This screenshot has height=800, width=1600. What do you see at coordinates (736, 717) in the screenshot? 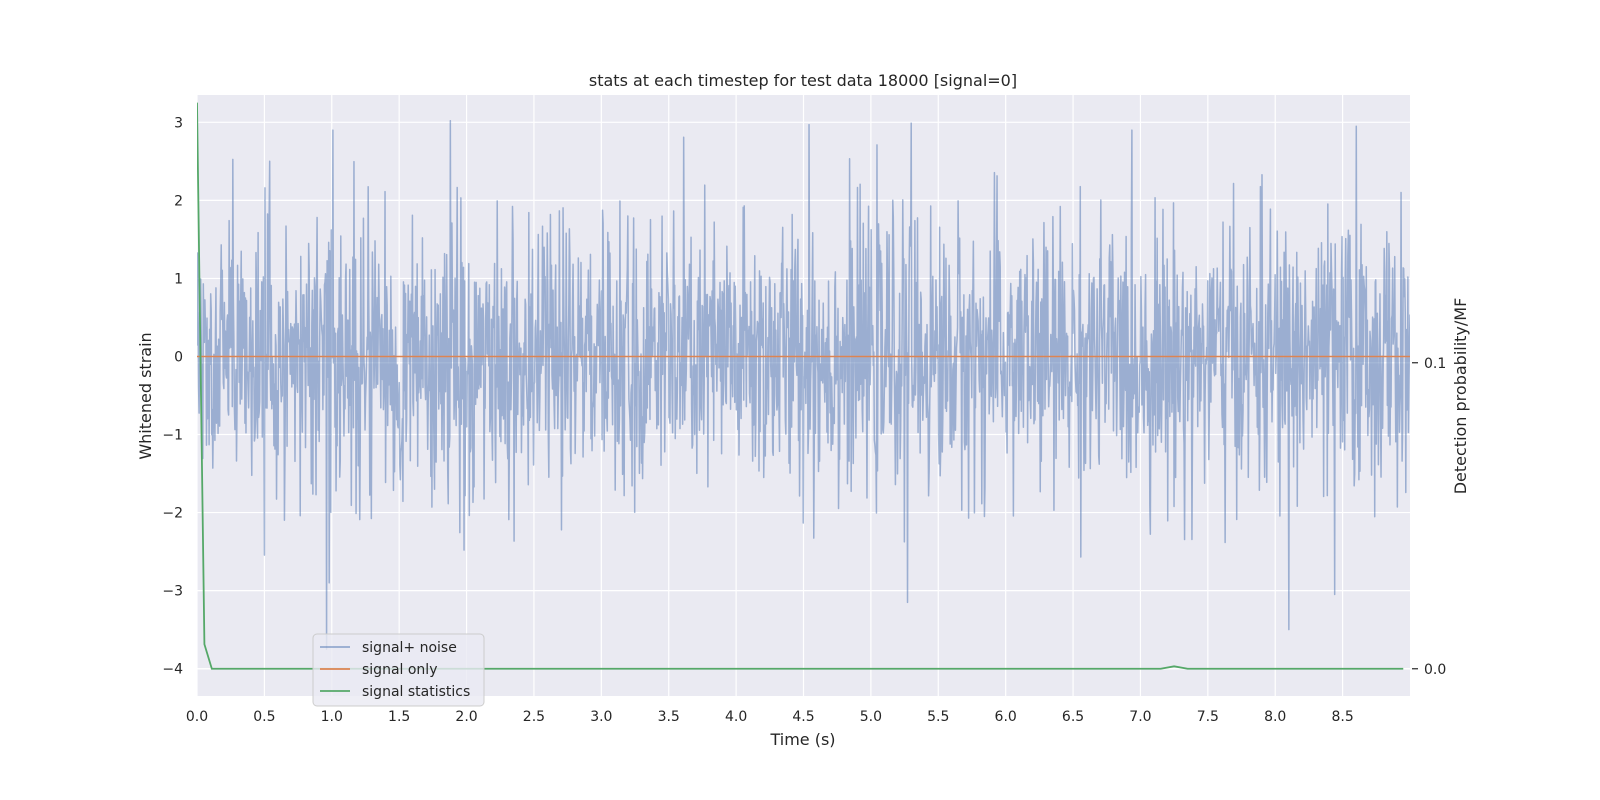
I see `x-tick-label: 4.0` at bounding box center [736, 717].